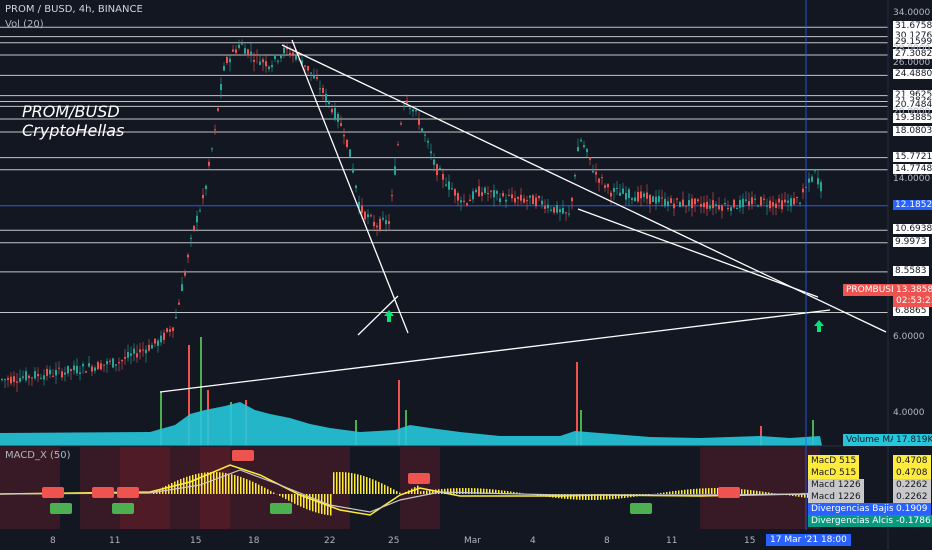 The image size is (932, 550). I want to click on macd-indicator-title: MACD_X (50), so click(38, 455).